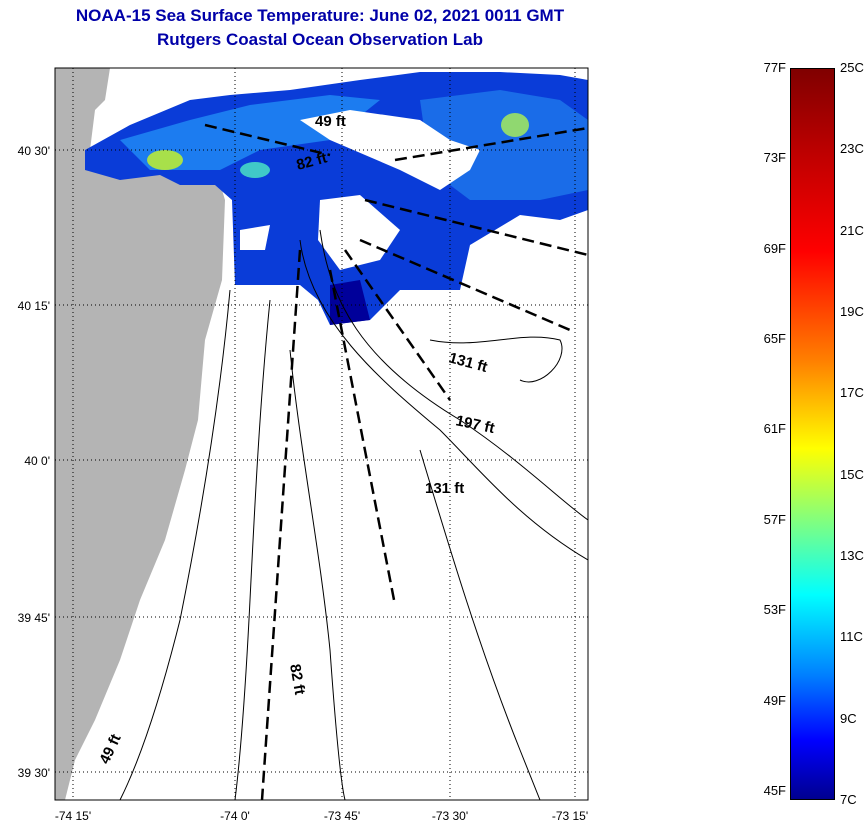 This screenshot has width=864, height=832. Describe the element at coordinates (852, 311) in the screenshot. I see `colorbar-celsius-label: 19C` at that location.